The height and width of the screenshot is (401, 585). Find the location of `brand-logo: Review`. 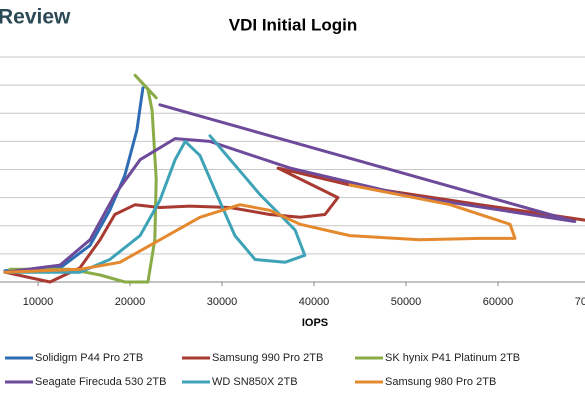

brand-logo: Review is located at coordinates (35, 17).